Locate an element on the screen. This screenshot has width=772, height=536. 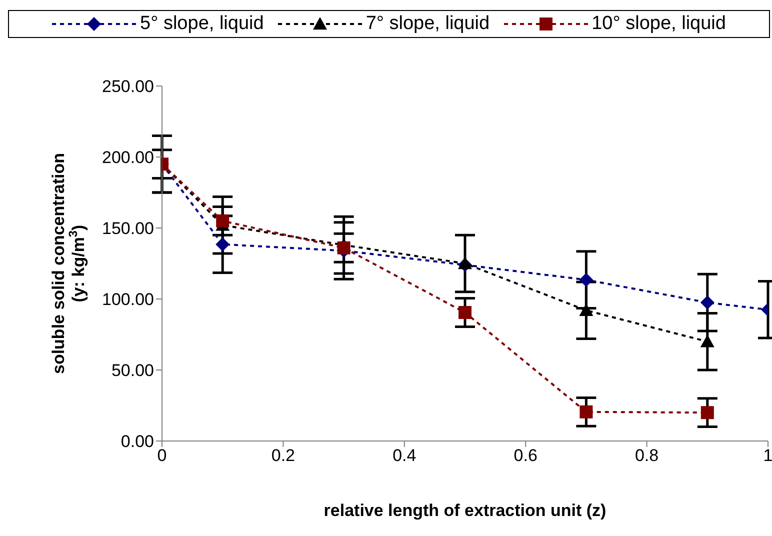
legend-label: 5° slope, liquid is located at coordinates (202, 24).